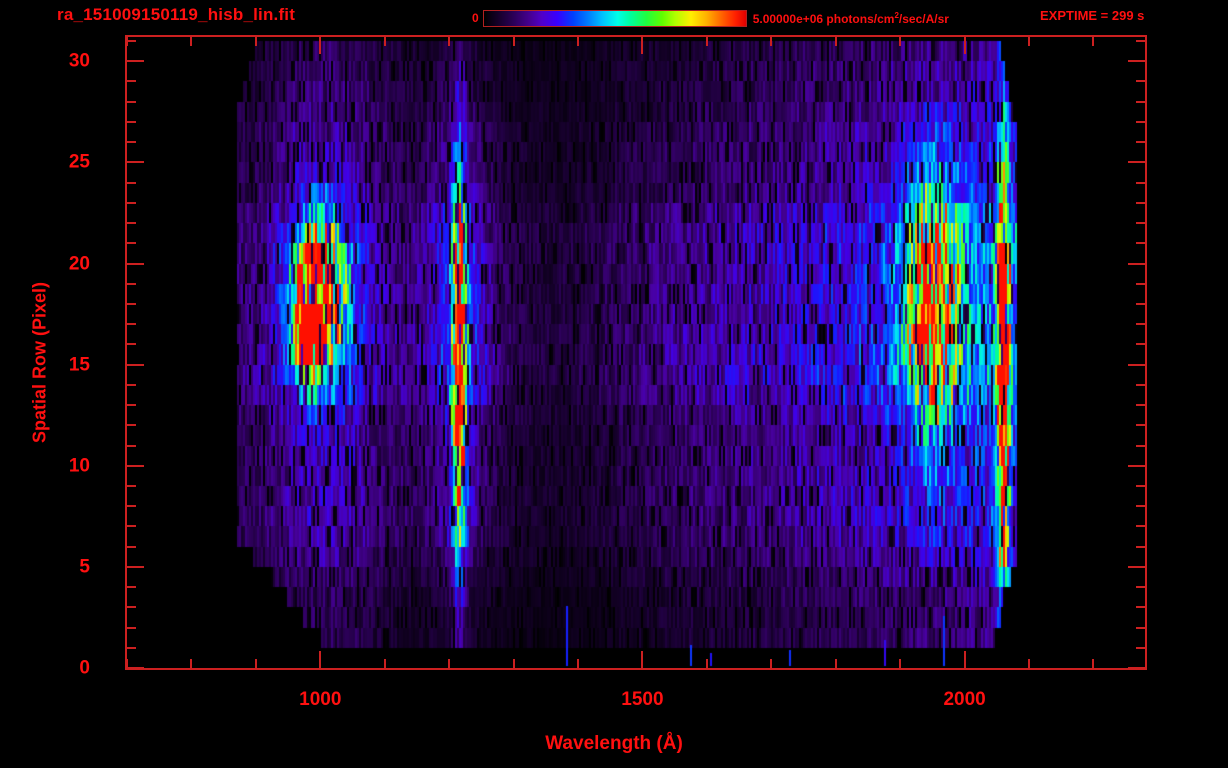 The height and width of the screenshot is (768, 1228). Describe the element at coordinates (79, 466) in the screenshot. I see `y-tick-label: 10` at that location.